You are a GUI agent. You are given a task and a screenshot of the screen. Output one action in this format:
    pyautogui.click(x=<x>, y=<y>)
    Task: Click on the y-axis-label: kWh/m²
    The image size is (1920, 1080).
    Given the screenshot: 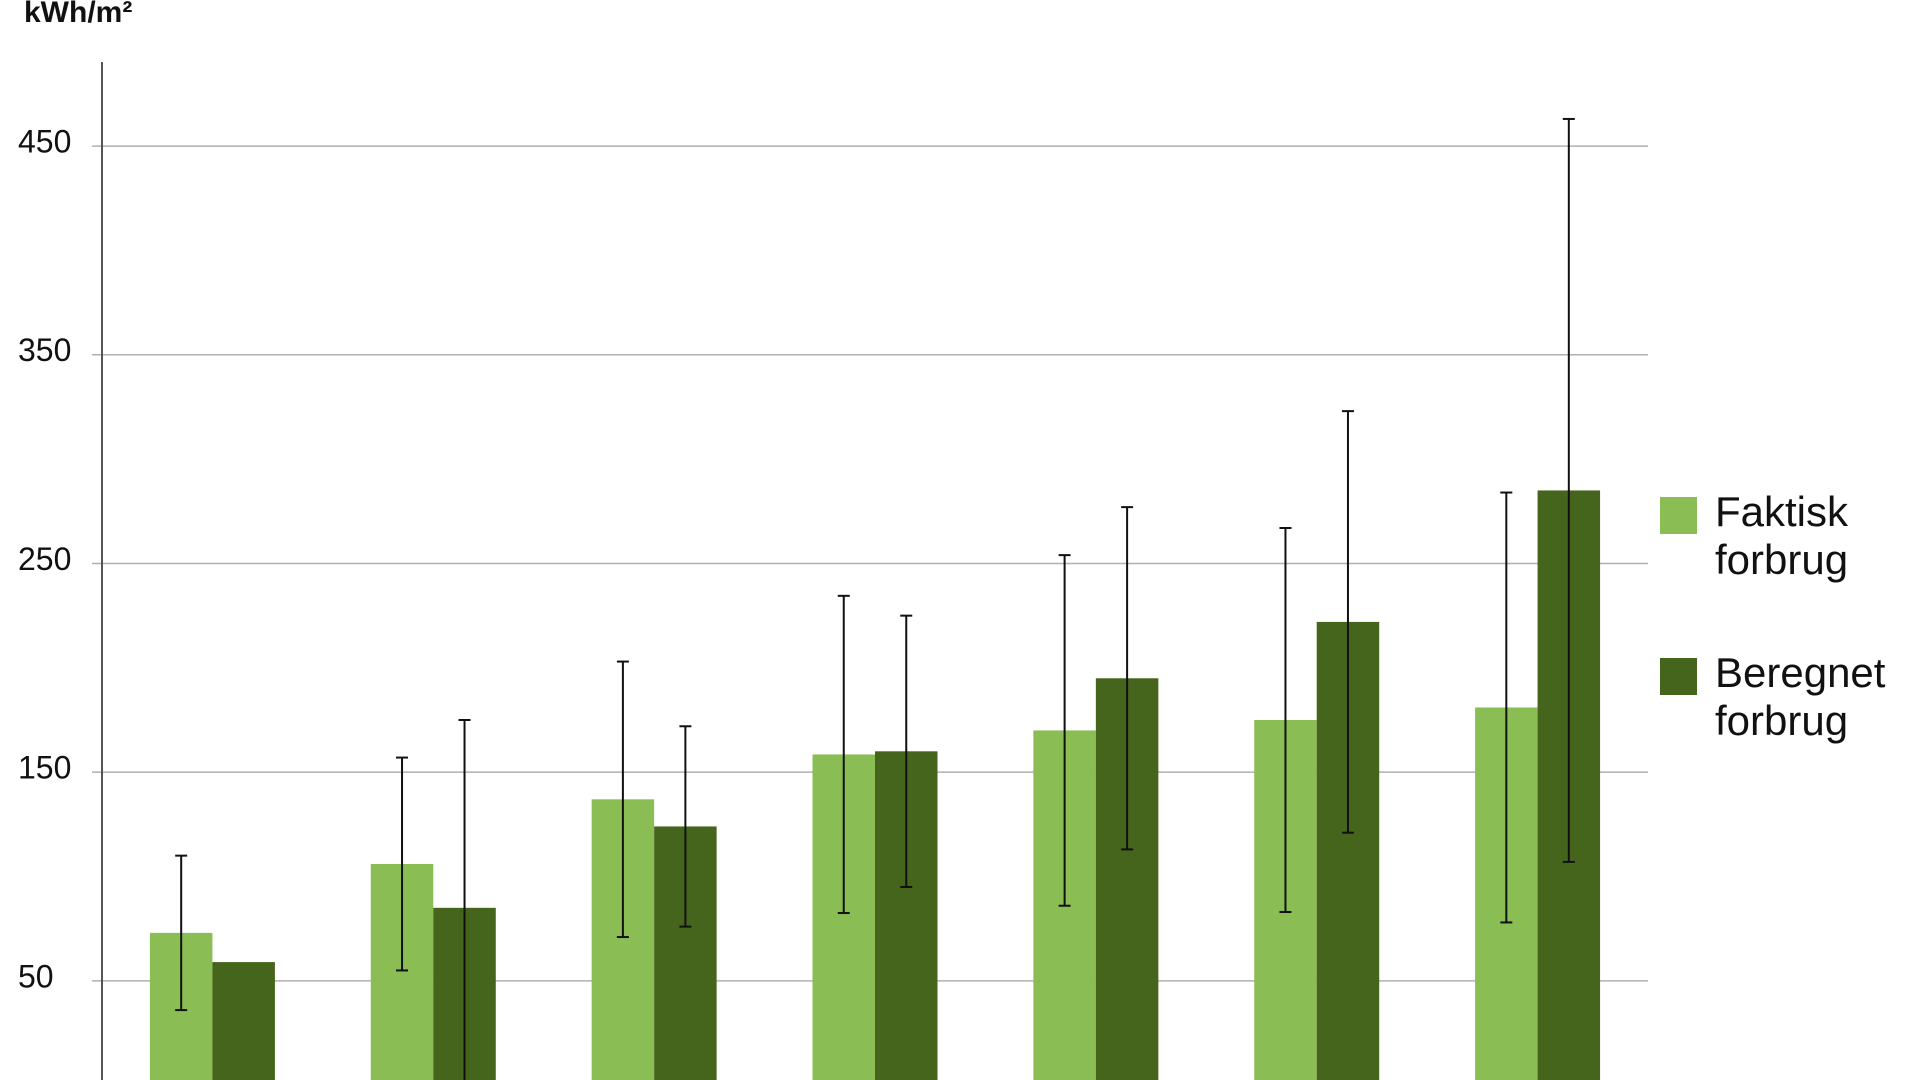 What is the action you would take?
    pyautogui.click(x=78, y=14)
    